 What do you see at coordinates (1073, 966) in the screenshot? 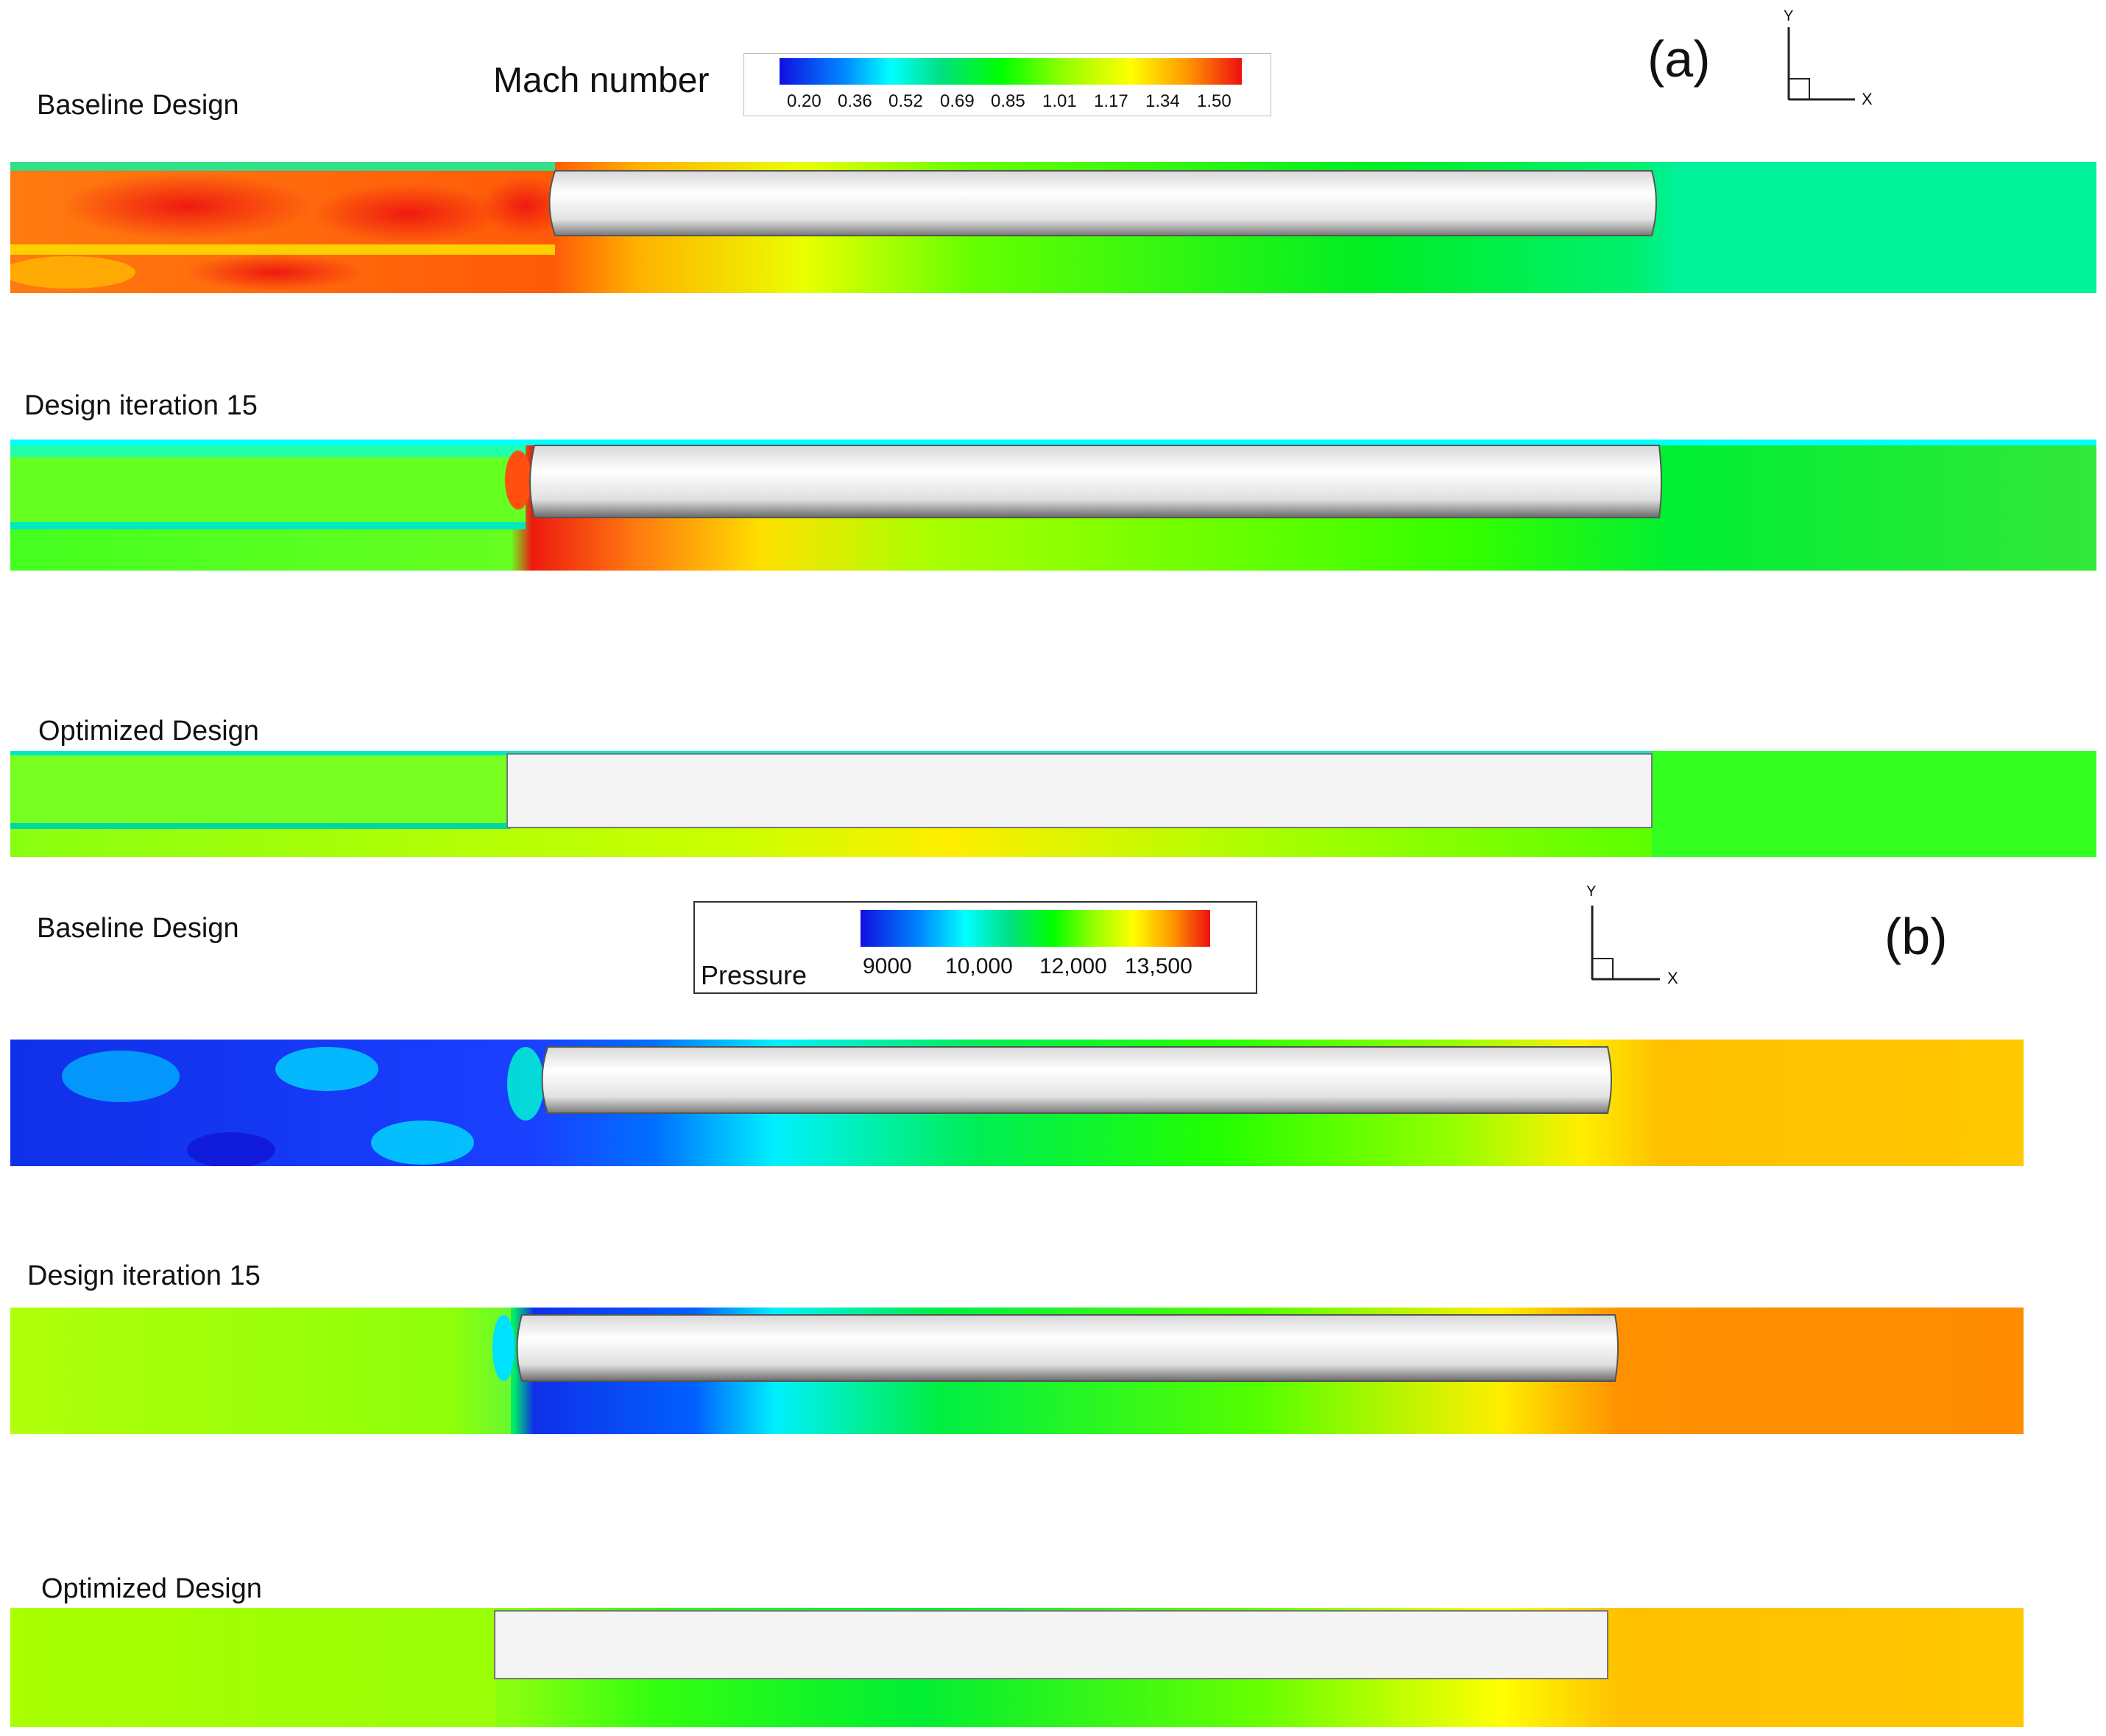
I see `pressure-tick: 12,000` at bounding box center [1073, 966].